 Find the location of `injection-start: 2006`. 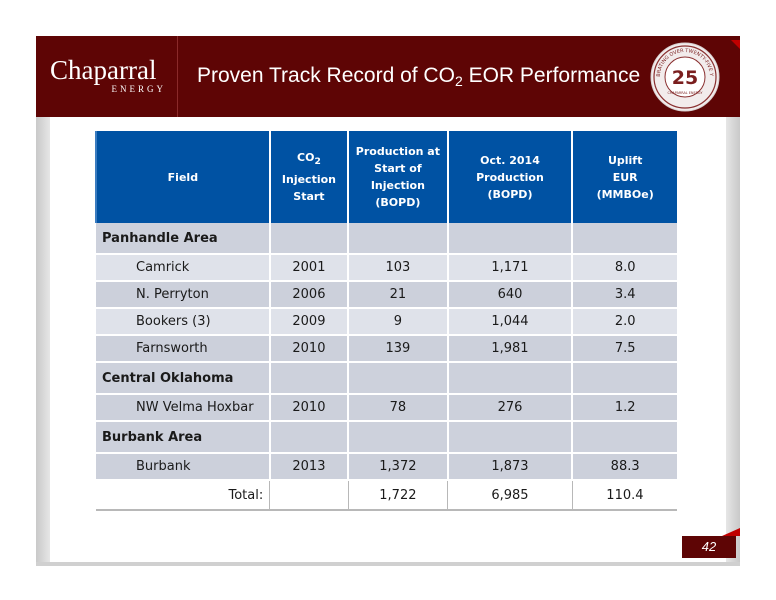

injection-start: 2006 is located at coordinates (309, 295).